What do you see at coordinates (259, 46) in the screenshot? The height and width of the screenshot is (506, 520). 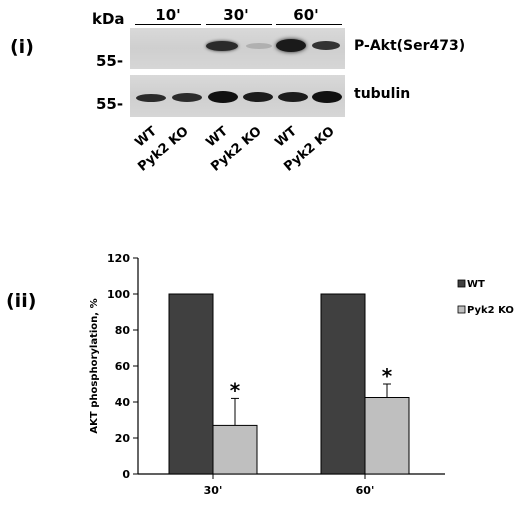 I see `band-p-akt-30-ko` at bounding box center [259, 46].